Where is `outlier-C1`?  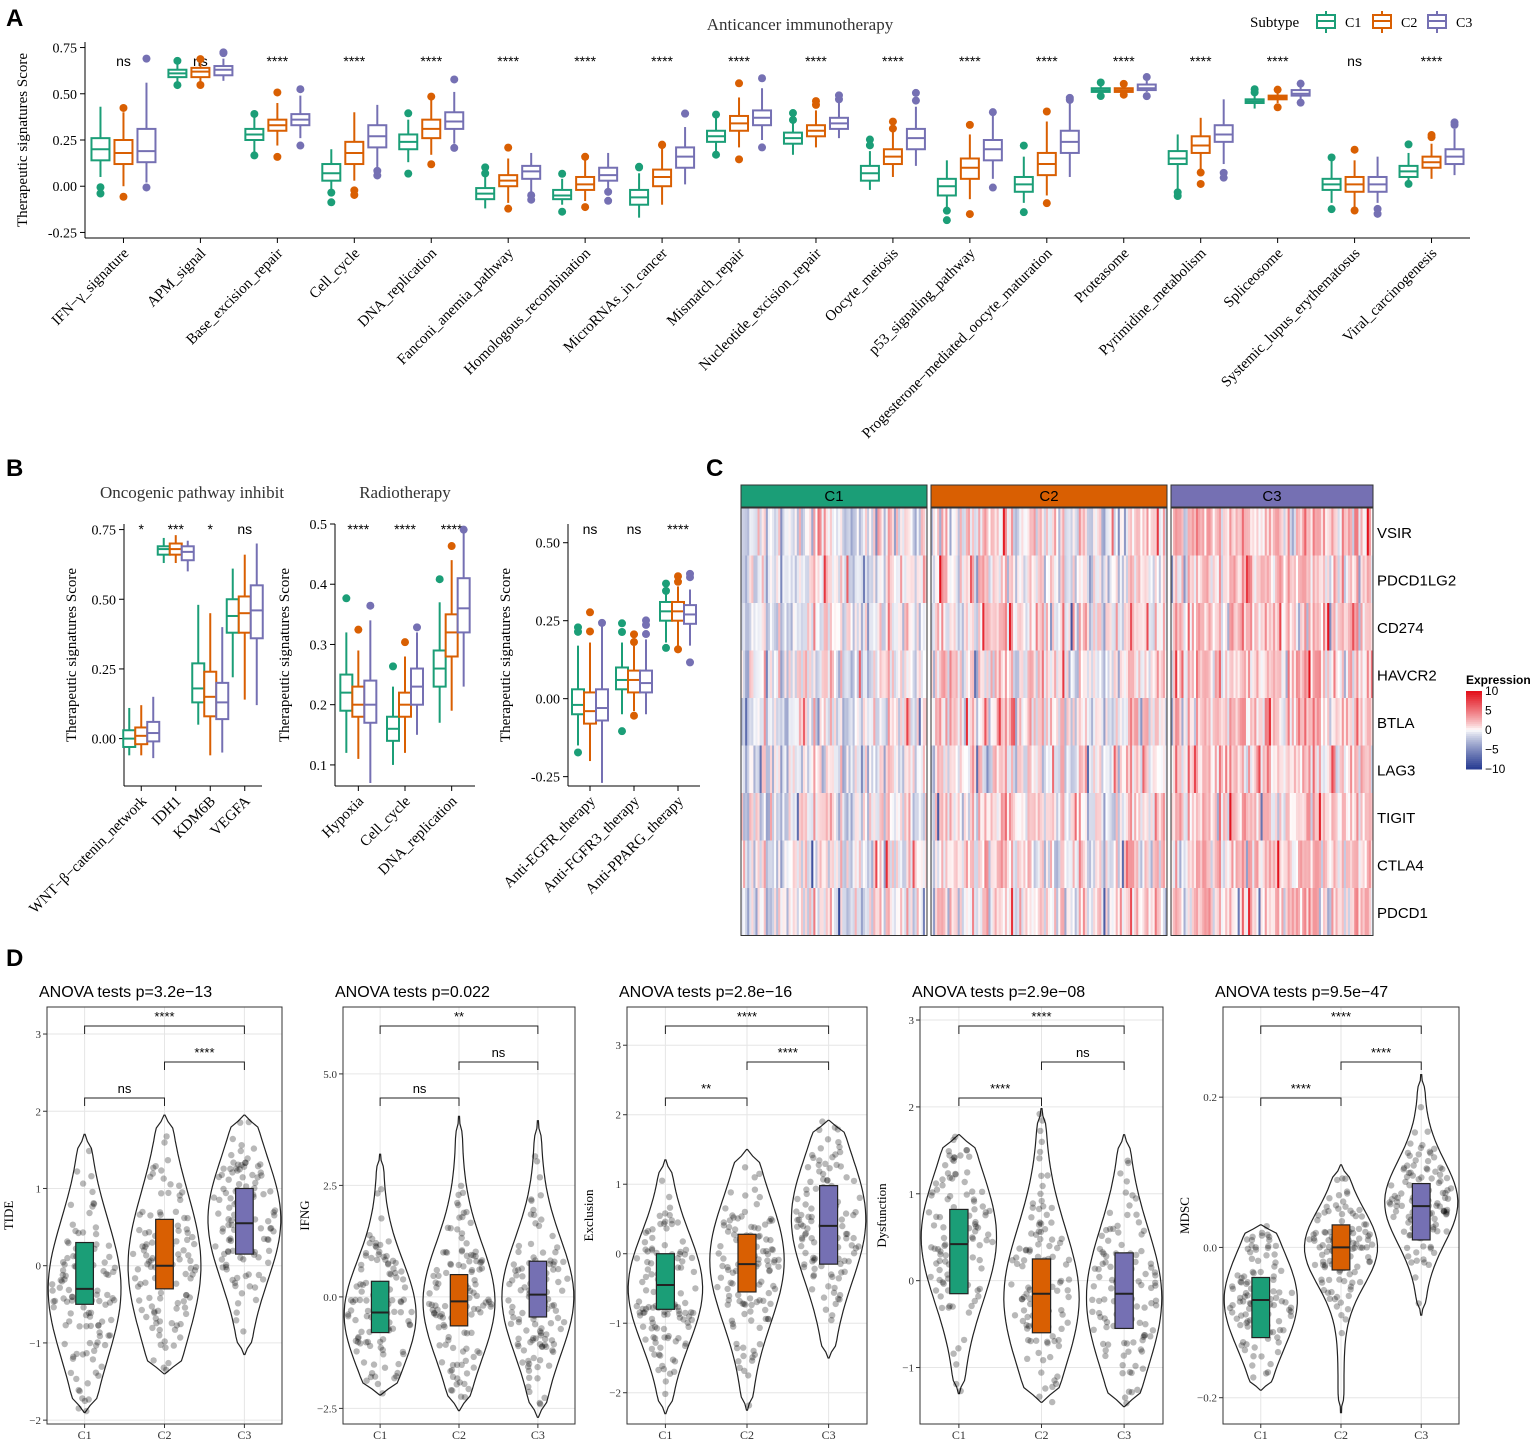
outlier-C1 is located at coordinates (254, 155).